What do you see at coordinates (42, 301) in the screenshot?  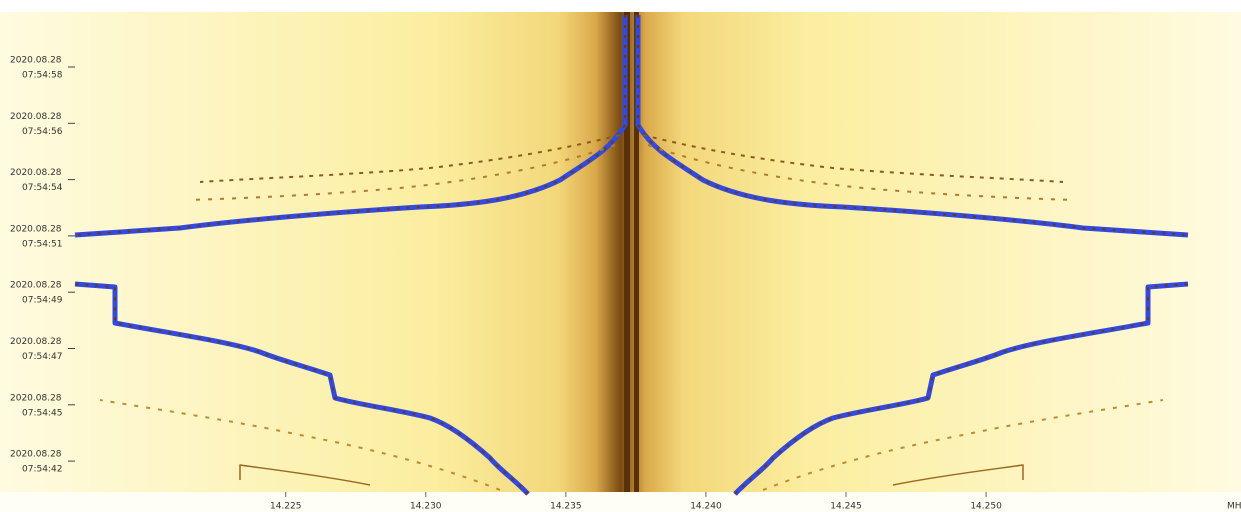 I see `y-time-label: 07:54:49` at bounding box center [42, 301].